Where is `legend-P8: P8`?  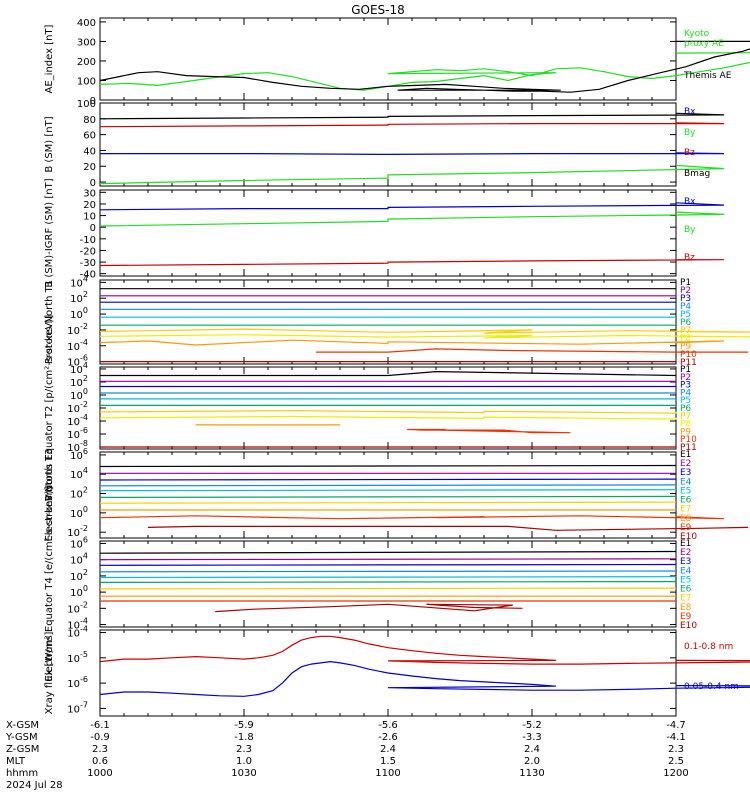 legend-P8: P8 is located at coordinates (685, 425).